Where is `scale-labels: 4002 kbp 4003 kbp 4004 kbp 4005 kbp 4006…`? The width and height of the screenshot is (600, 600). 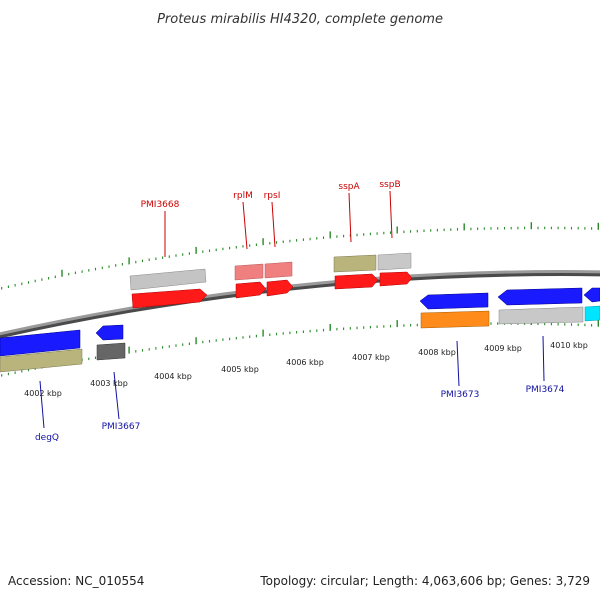
scale-labels: 4002 kbp 4003 kbp 4004 kbp 4005 kbp 4006… is located at coordinates (306, 369).